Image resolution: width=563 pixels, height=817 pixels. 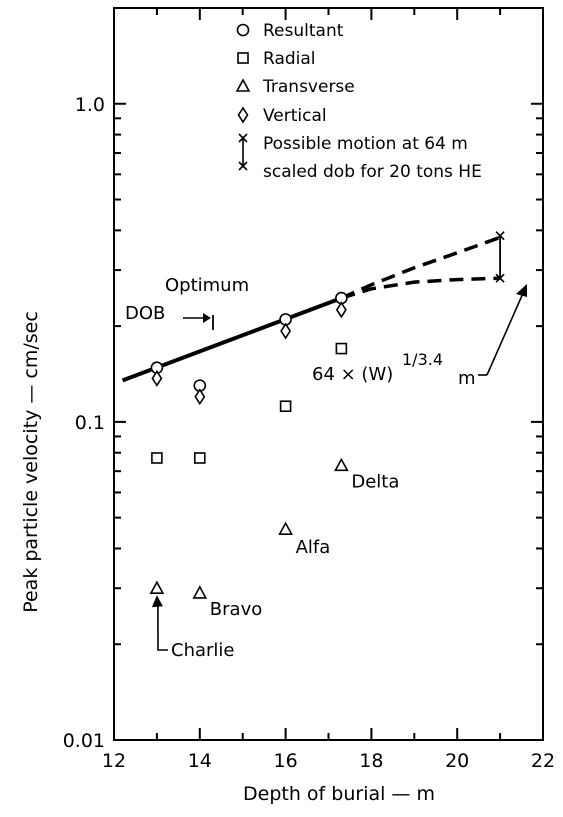 What do you see at coordinates (243, 58) in the screenshot?
I see `legend-symbol-radial` at bounding box center [243, 58].